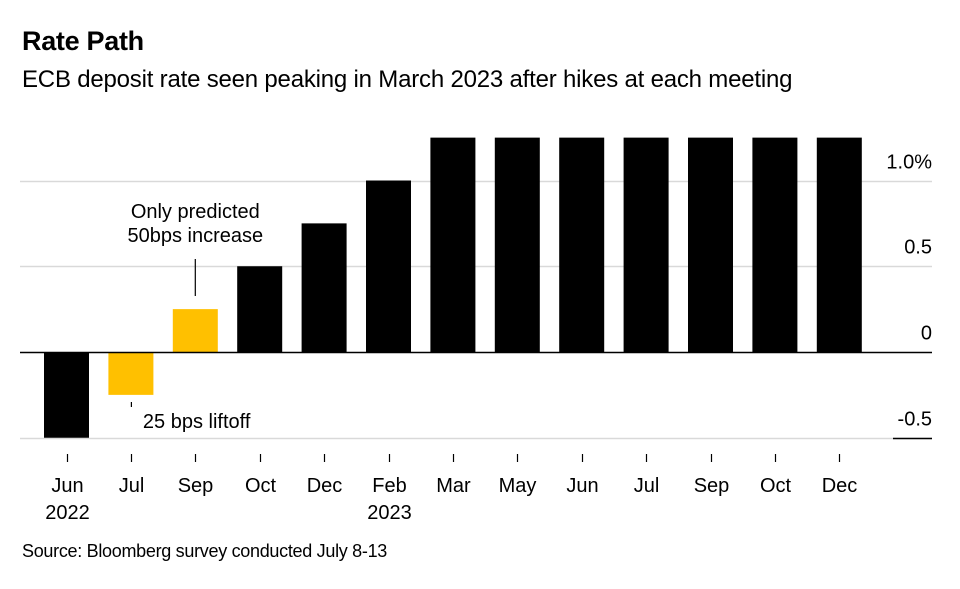 This screenshot has height=589, width=960. Describe the element at coordinates (918, 248) in the screenshot. I see `y-tick-label: 0.5` at that location.